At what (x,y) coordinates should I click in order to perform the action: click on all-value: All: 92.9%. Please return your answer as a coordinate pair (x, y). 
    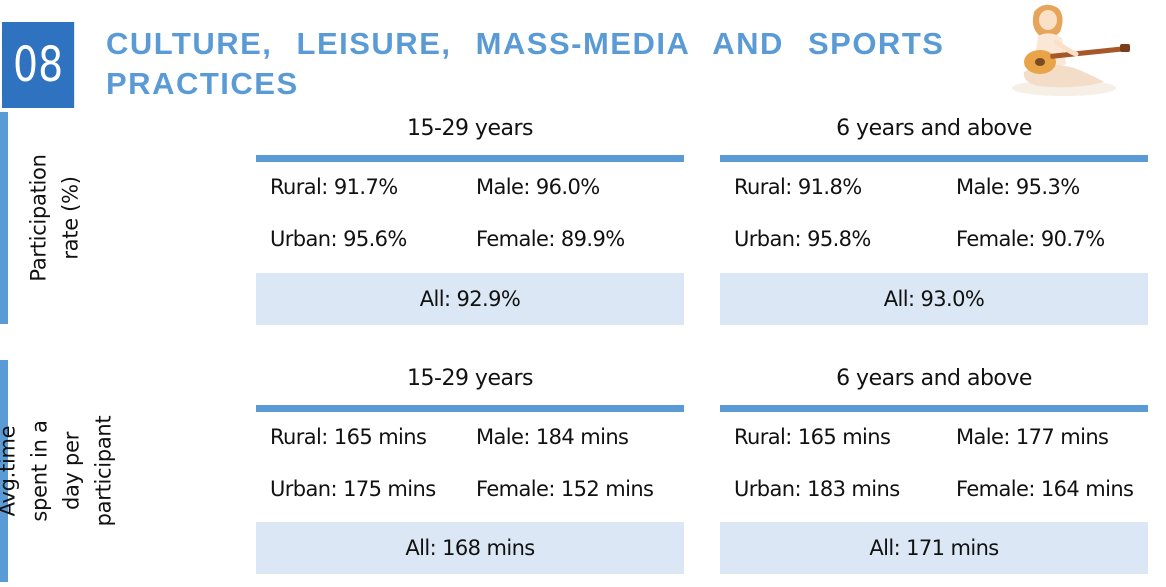
    Looking at the image, I should click on (470, 299).